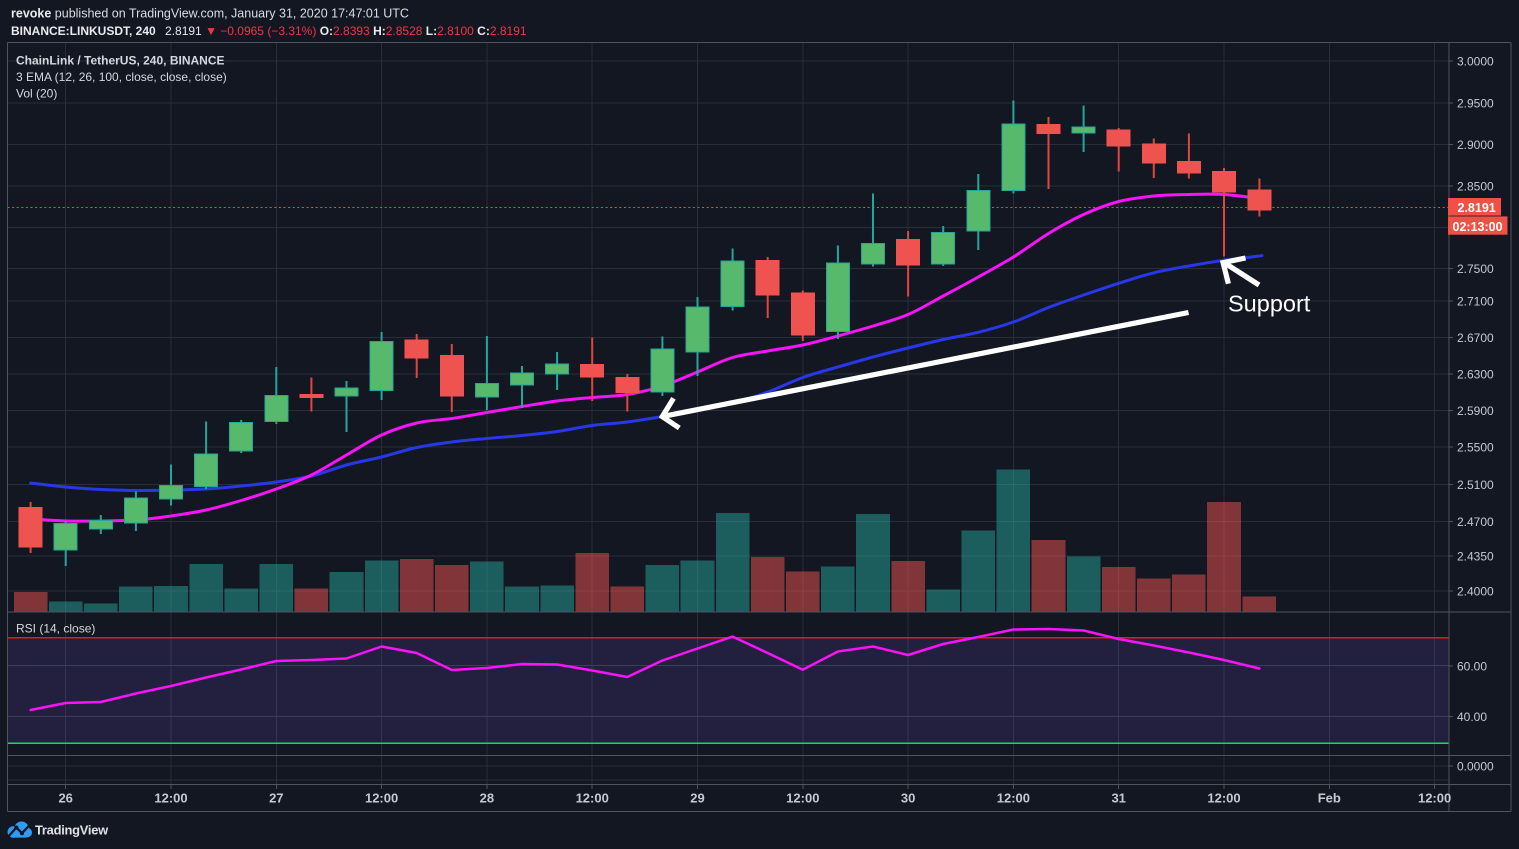  Describe the element at coordinates (1475, 485) in the screenshot. I see `svg-text: 2.5100` at that location.